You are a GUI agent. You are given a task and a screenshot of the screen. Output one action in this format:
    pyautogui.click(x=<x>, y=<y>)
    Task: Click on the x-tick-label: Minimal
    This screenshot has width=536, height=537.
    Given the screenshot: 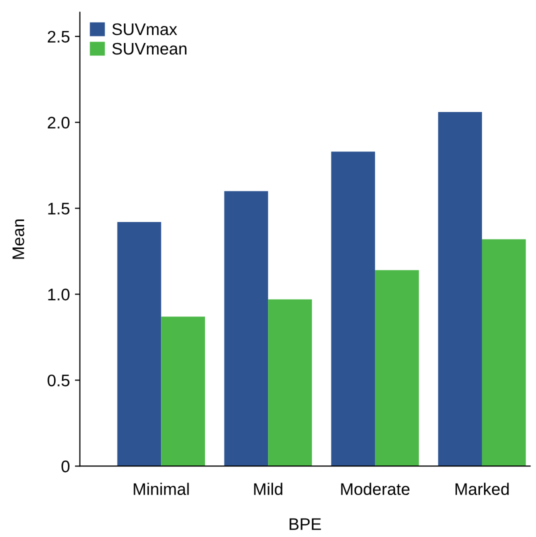 What is the action you would take?
    pyautogui.click(x=161, y=489)
    